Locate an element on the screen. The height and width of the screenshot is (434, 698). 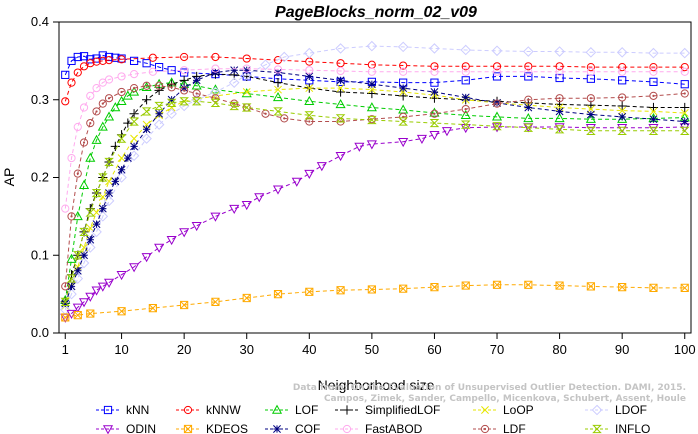
series-knnw is located at coordinates (375, 79).